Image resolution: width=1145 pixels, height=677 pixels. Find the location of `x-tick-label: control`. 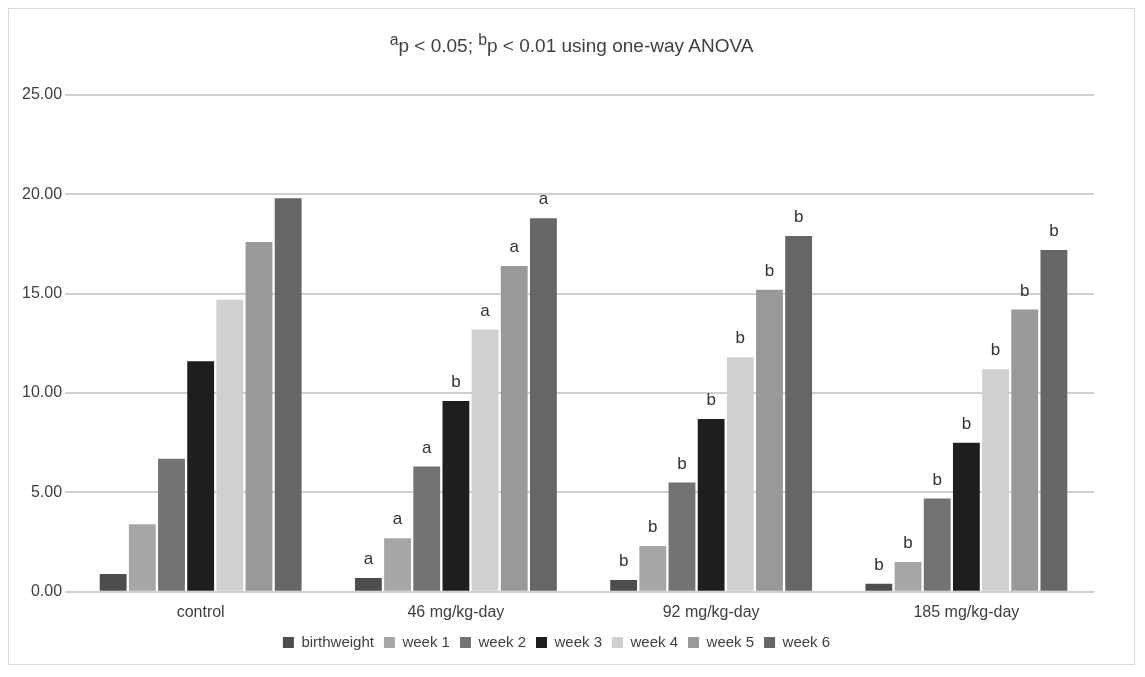

x-tick-label: control is located at coordinates (200, 611).